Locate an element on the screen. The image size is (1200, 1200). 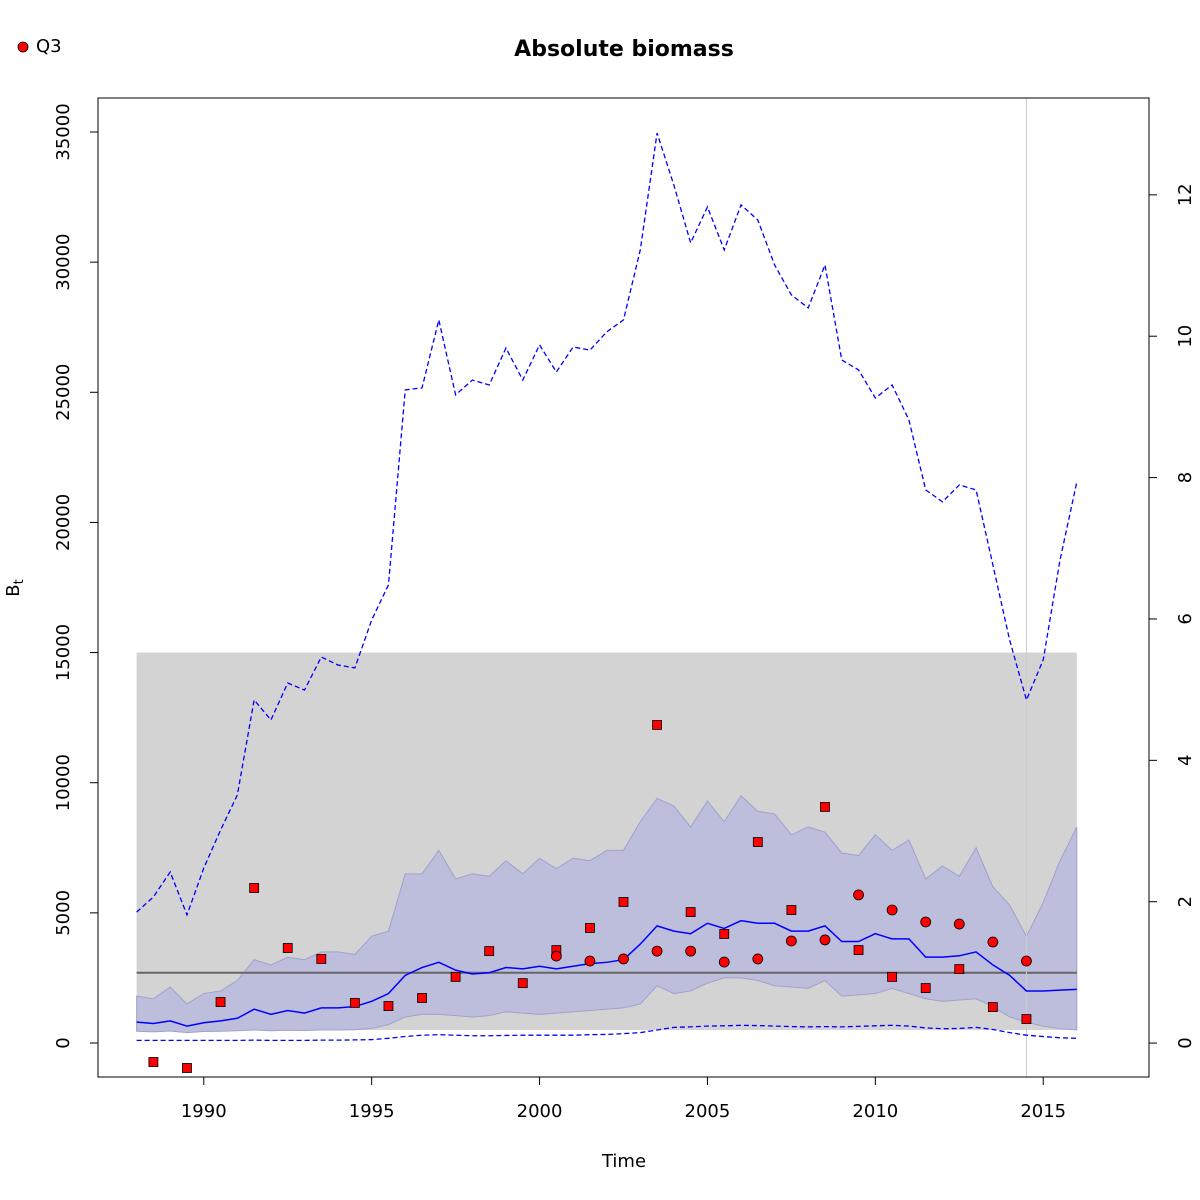
y2-tick-label: 4 is located at coordinates (1185, 760).